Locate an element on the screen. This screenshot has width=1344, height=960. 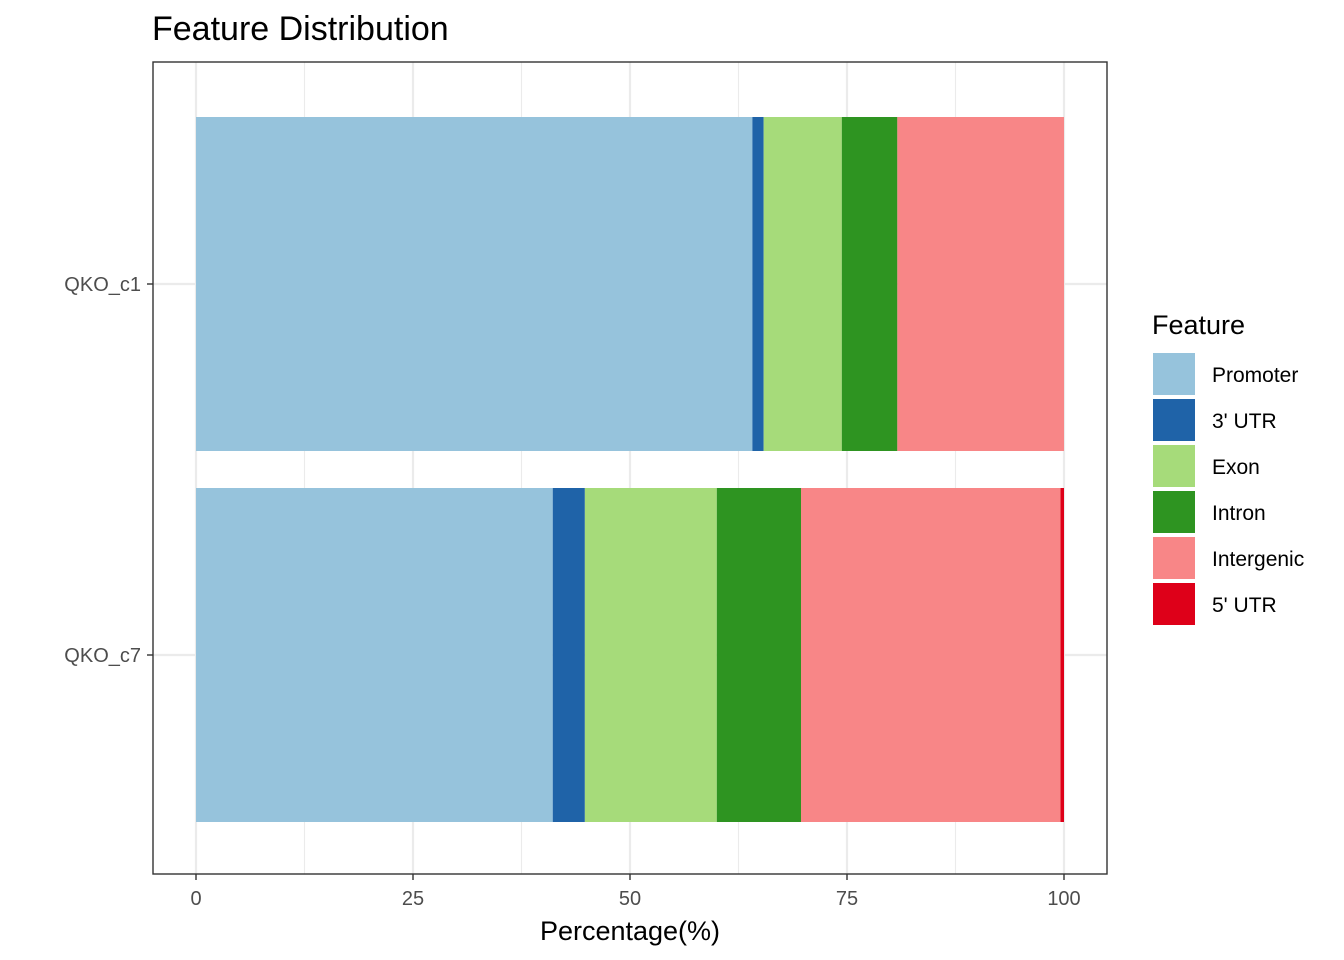
x-tick-label: 50 is located at coordinates (630, 899).